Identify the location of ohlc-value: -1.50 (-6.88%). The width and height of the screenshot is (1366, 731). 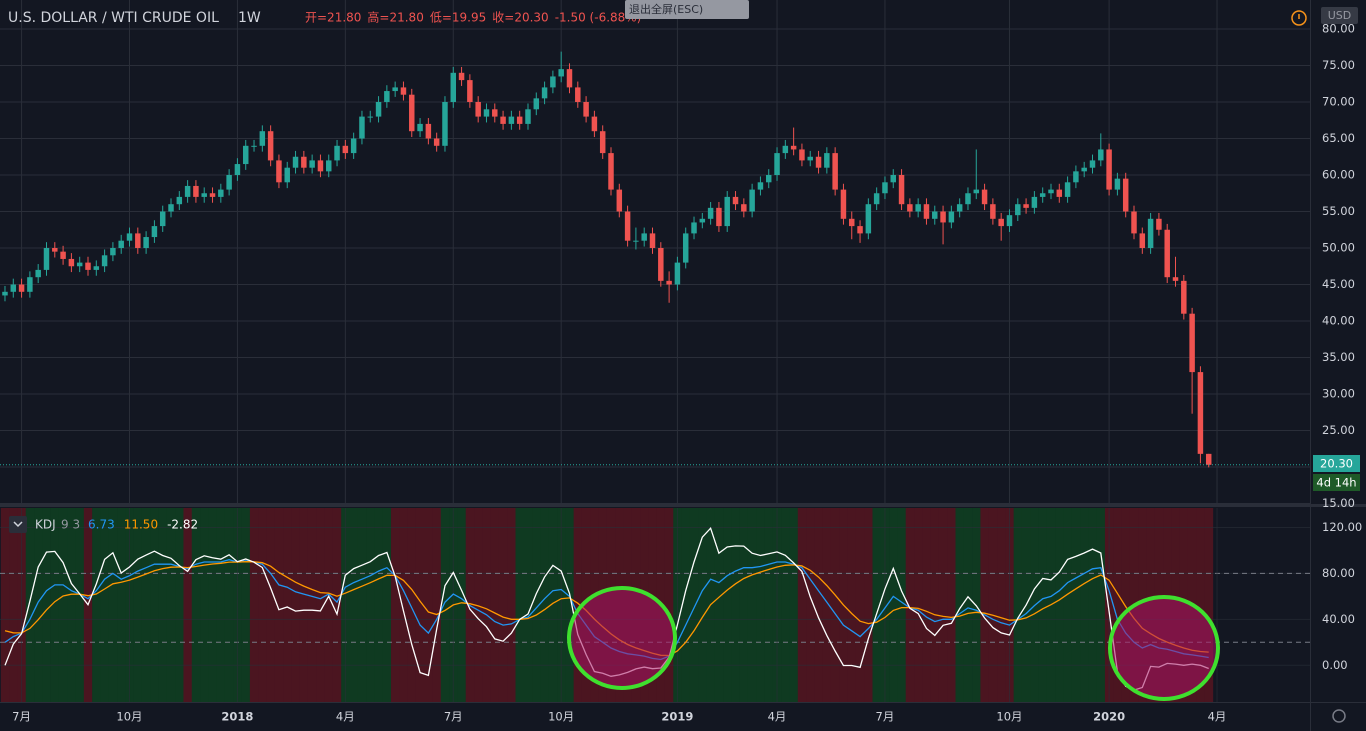
(598, 18).